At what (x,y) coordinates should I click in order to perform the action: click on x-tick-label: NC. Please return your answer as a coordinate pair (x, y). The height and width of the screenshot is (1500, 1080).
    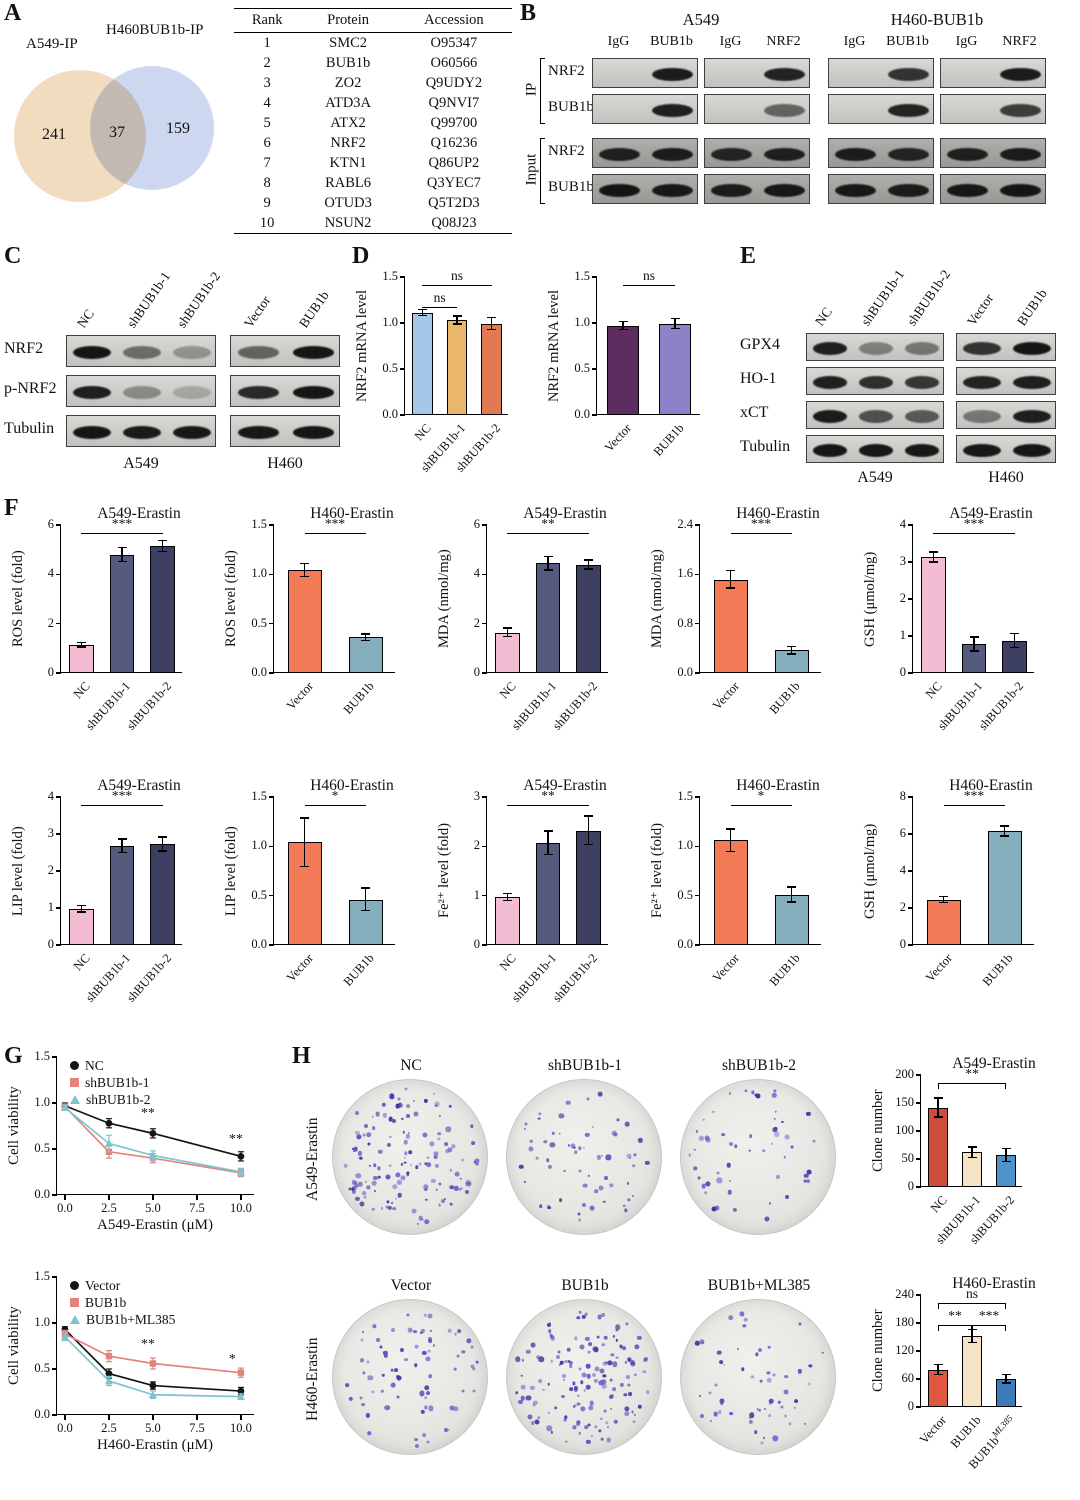
    Looking at the image, I should click on (507, 962).